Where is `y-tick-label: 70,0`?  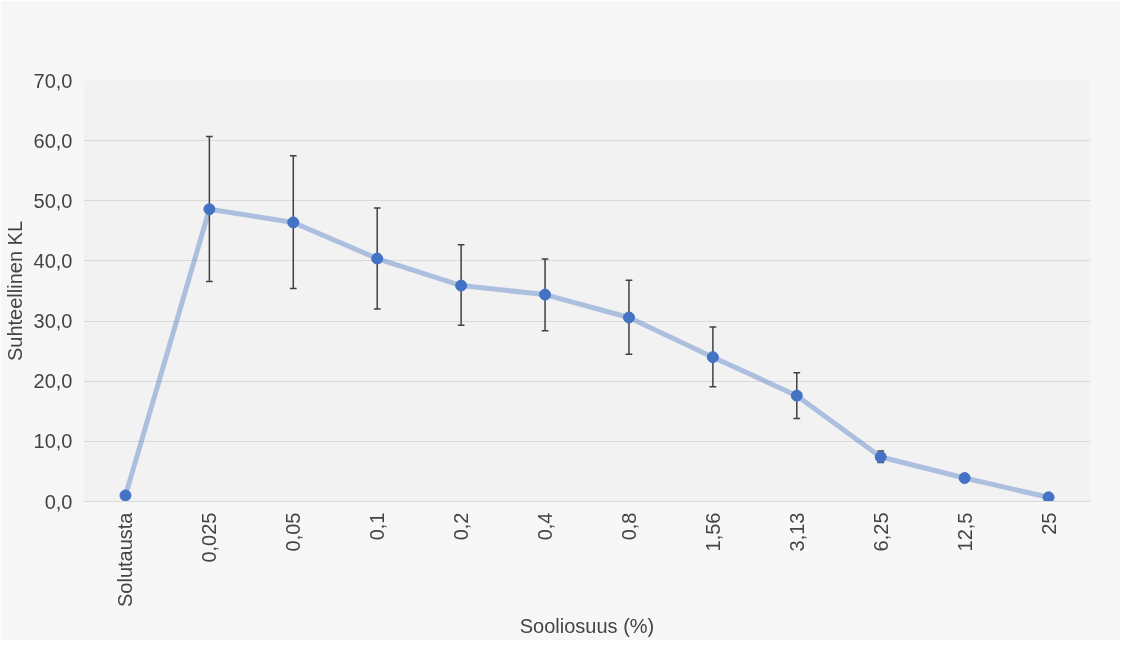
y-tick-label: 70,0 is located at coordinates (53, 80).